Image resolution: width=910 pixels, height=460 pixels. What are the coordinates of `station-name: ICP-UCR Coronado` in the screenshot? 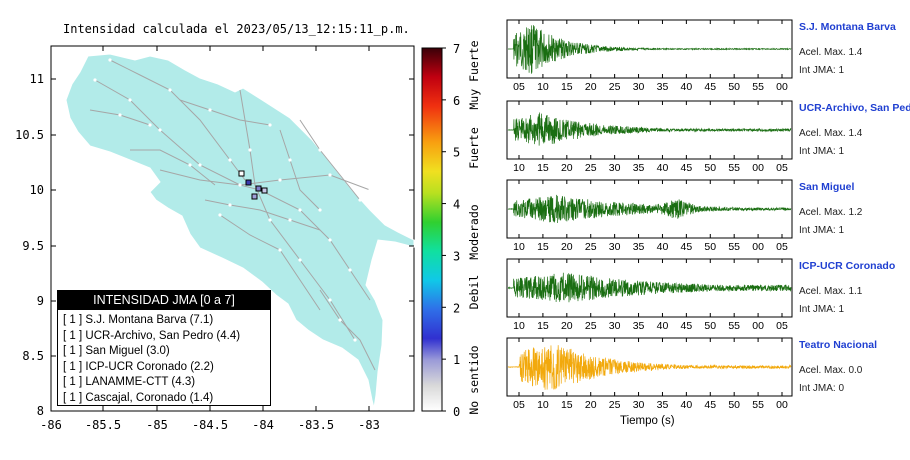 It's located at (847, 266).